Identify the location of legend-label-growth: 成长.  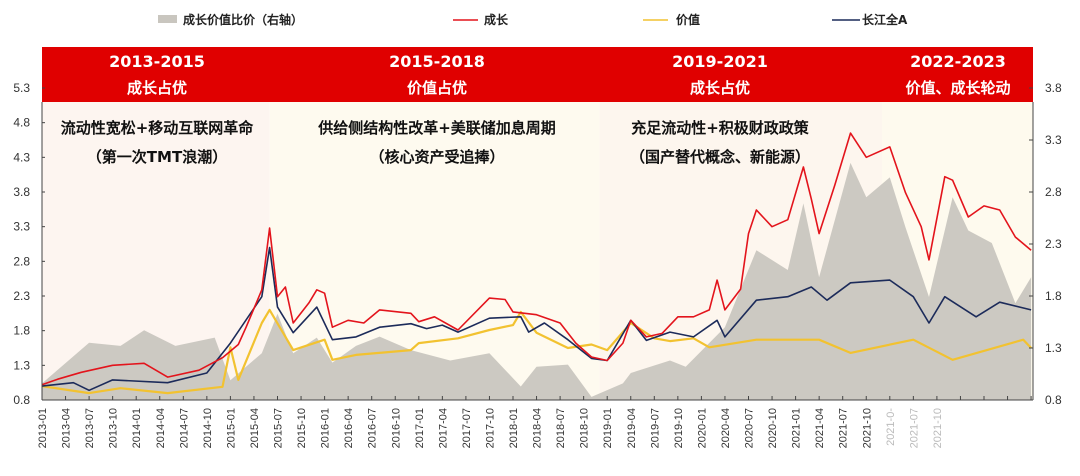
(496, 19).